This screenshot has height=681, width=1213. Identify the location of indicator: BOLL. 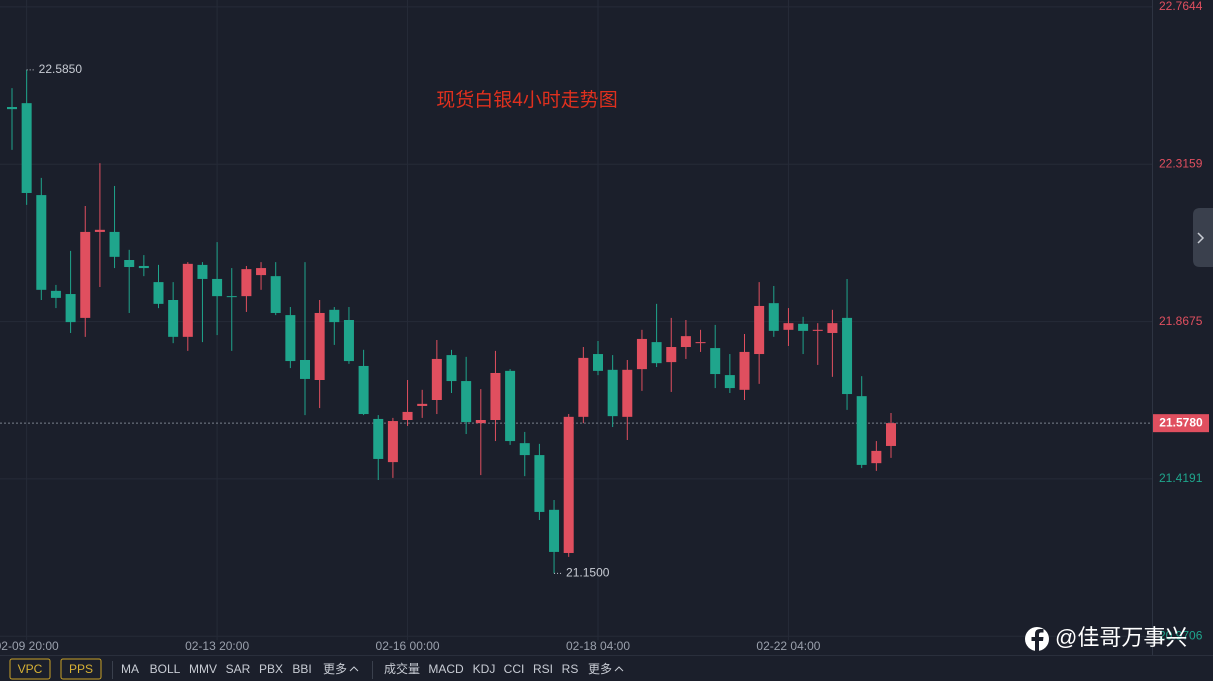
(165, 669).